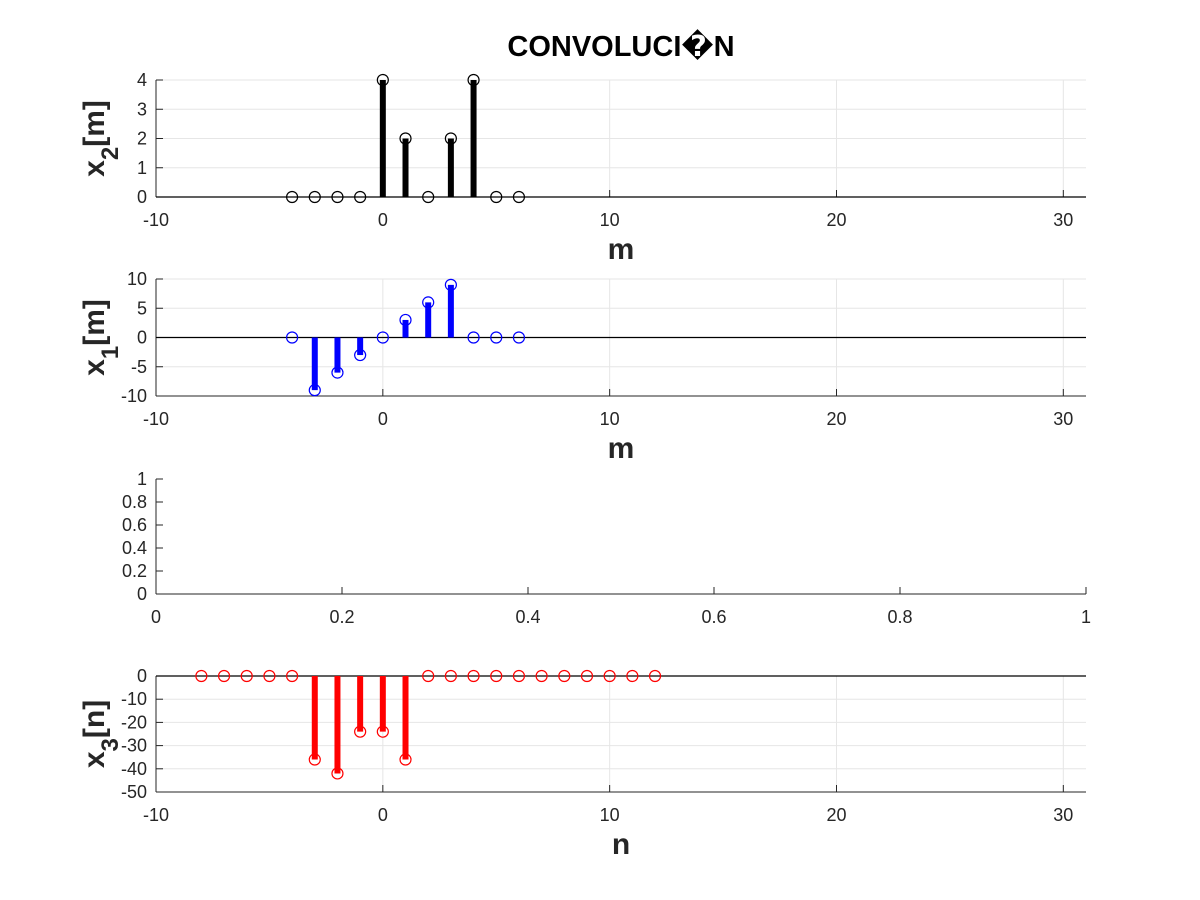  I want to click on y-tick-label: 0.6, so click(134, 525).